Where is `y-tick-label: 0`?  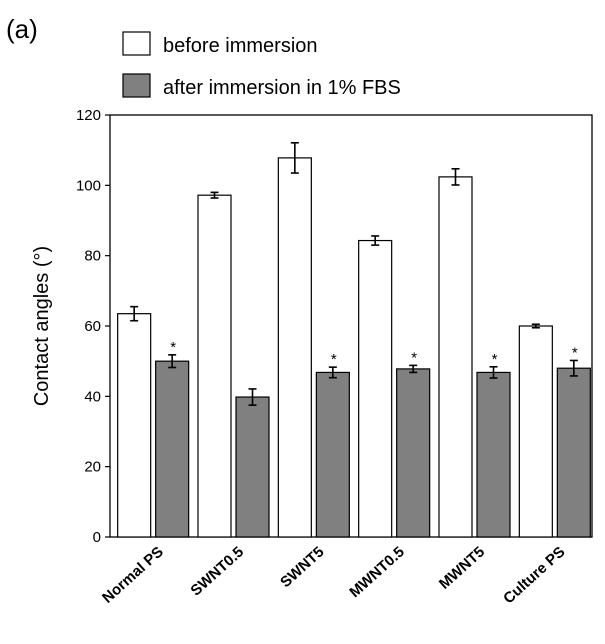 y-tick-label: 0 is located at coordinates (97, 537).